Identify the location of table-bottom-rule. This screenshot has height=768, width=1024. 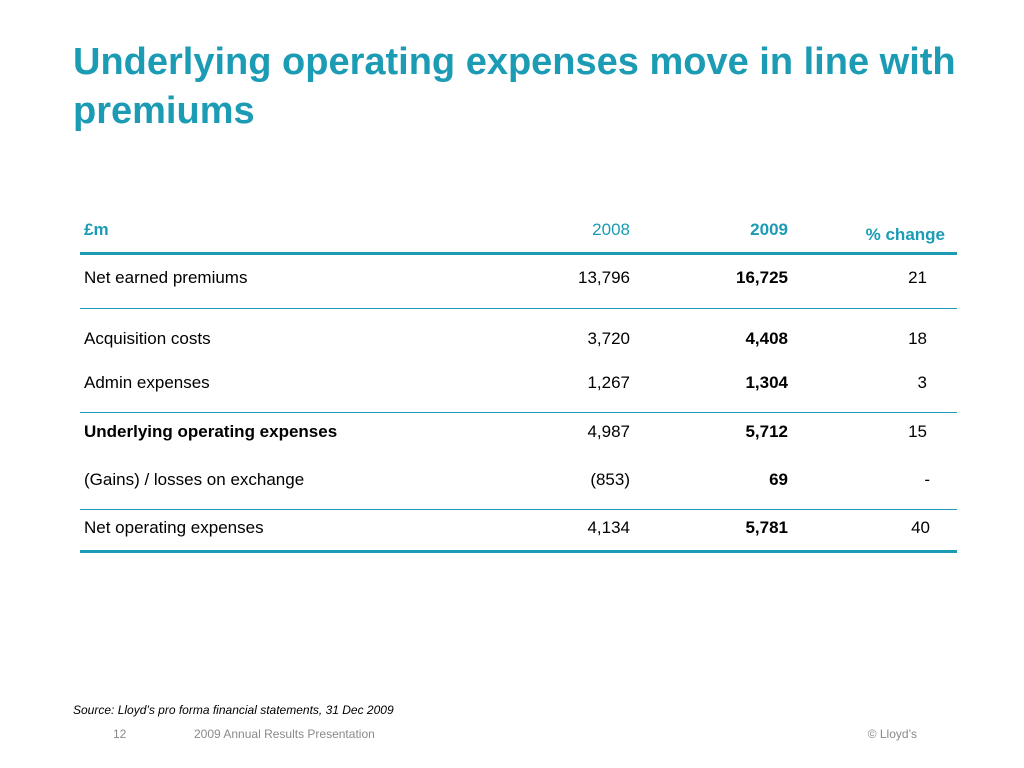
(518, 551).